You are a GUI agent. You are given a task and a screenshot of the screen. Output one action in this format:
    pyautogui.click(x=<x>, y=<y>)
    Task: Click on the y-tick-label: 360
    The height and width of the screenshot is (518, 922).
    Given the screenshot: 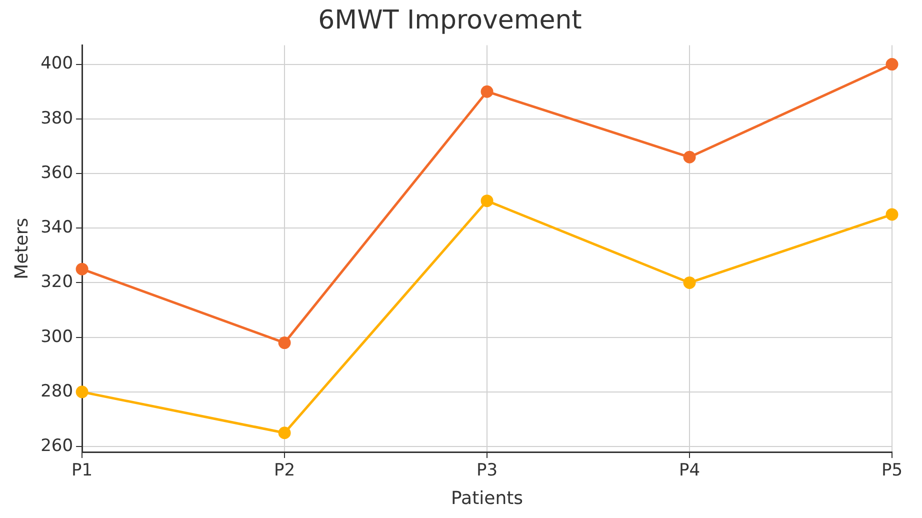 What is the action you would take?
    pyautogui.click(x=57, y=172)
    